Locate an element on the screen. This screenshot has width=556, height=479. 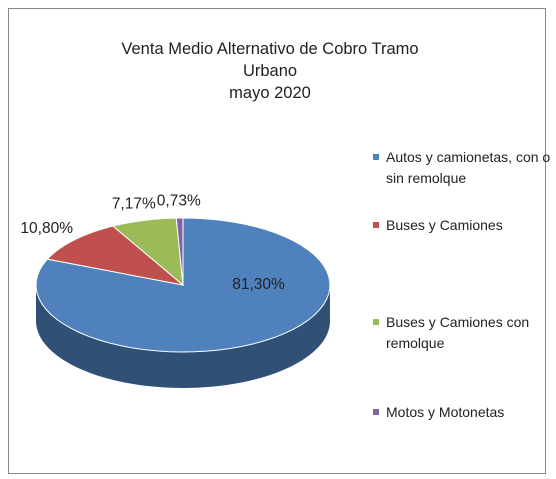
data-label: 81,30% is located at coordinates (258, 284).